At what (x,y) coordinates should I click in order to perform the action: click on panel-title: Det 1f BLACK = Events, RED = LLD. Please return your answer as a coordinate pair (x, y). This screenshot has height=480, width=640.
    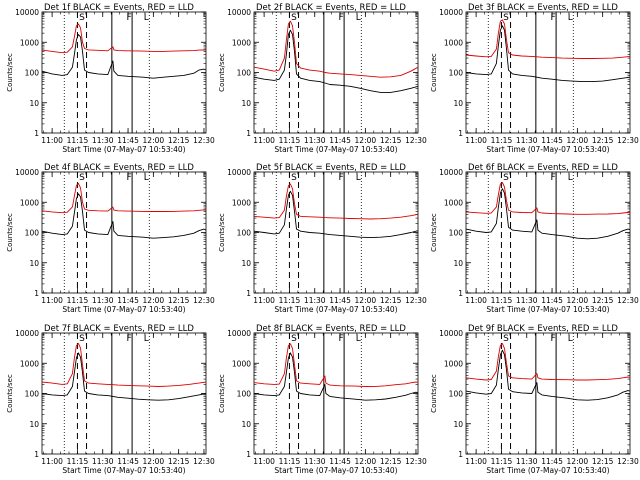
    Looking at the image, I should click on (119, 8).